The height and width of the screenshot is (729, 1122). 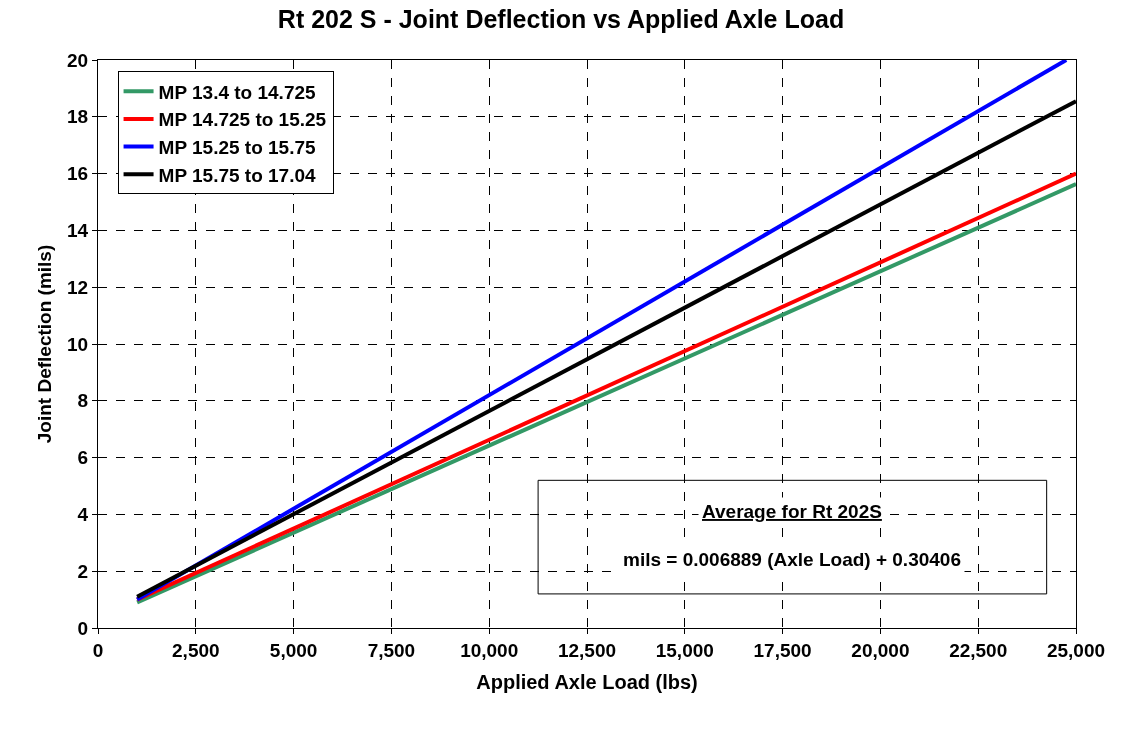 What do you see at coordinates (792, 511) in the screenshot?
I see `annotation: Average for Rt 202S` at bounding box center [792, 511].